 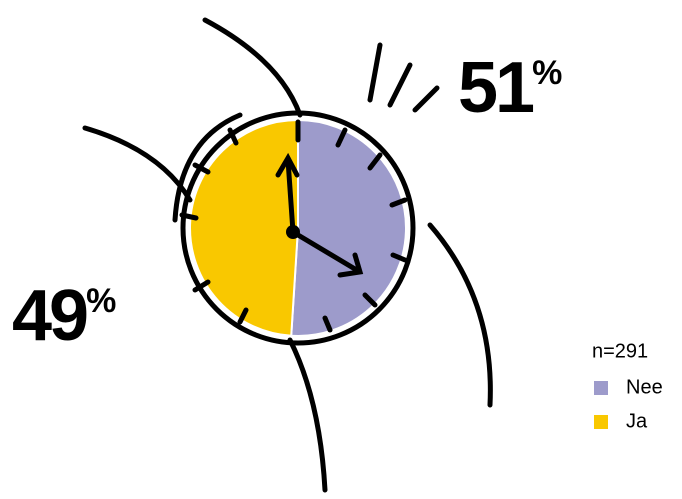 What do you see at coordinates (628, 404) in the screenshot?
I see `legend: Nee Ja` at bounding box center [628, 404].